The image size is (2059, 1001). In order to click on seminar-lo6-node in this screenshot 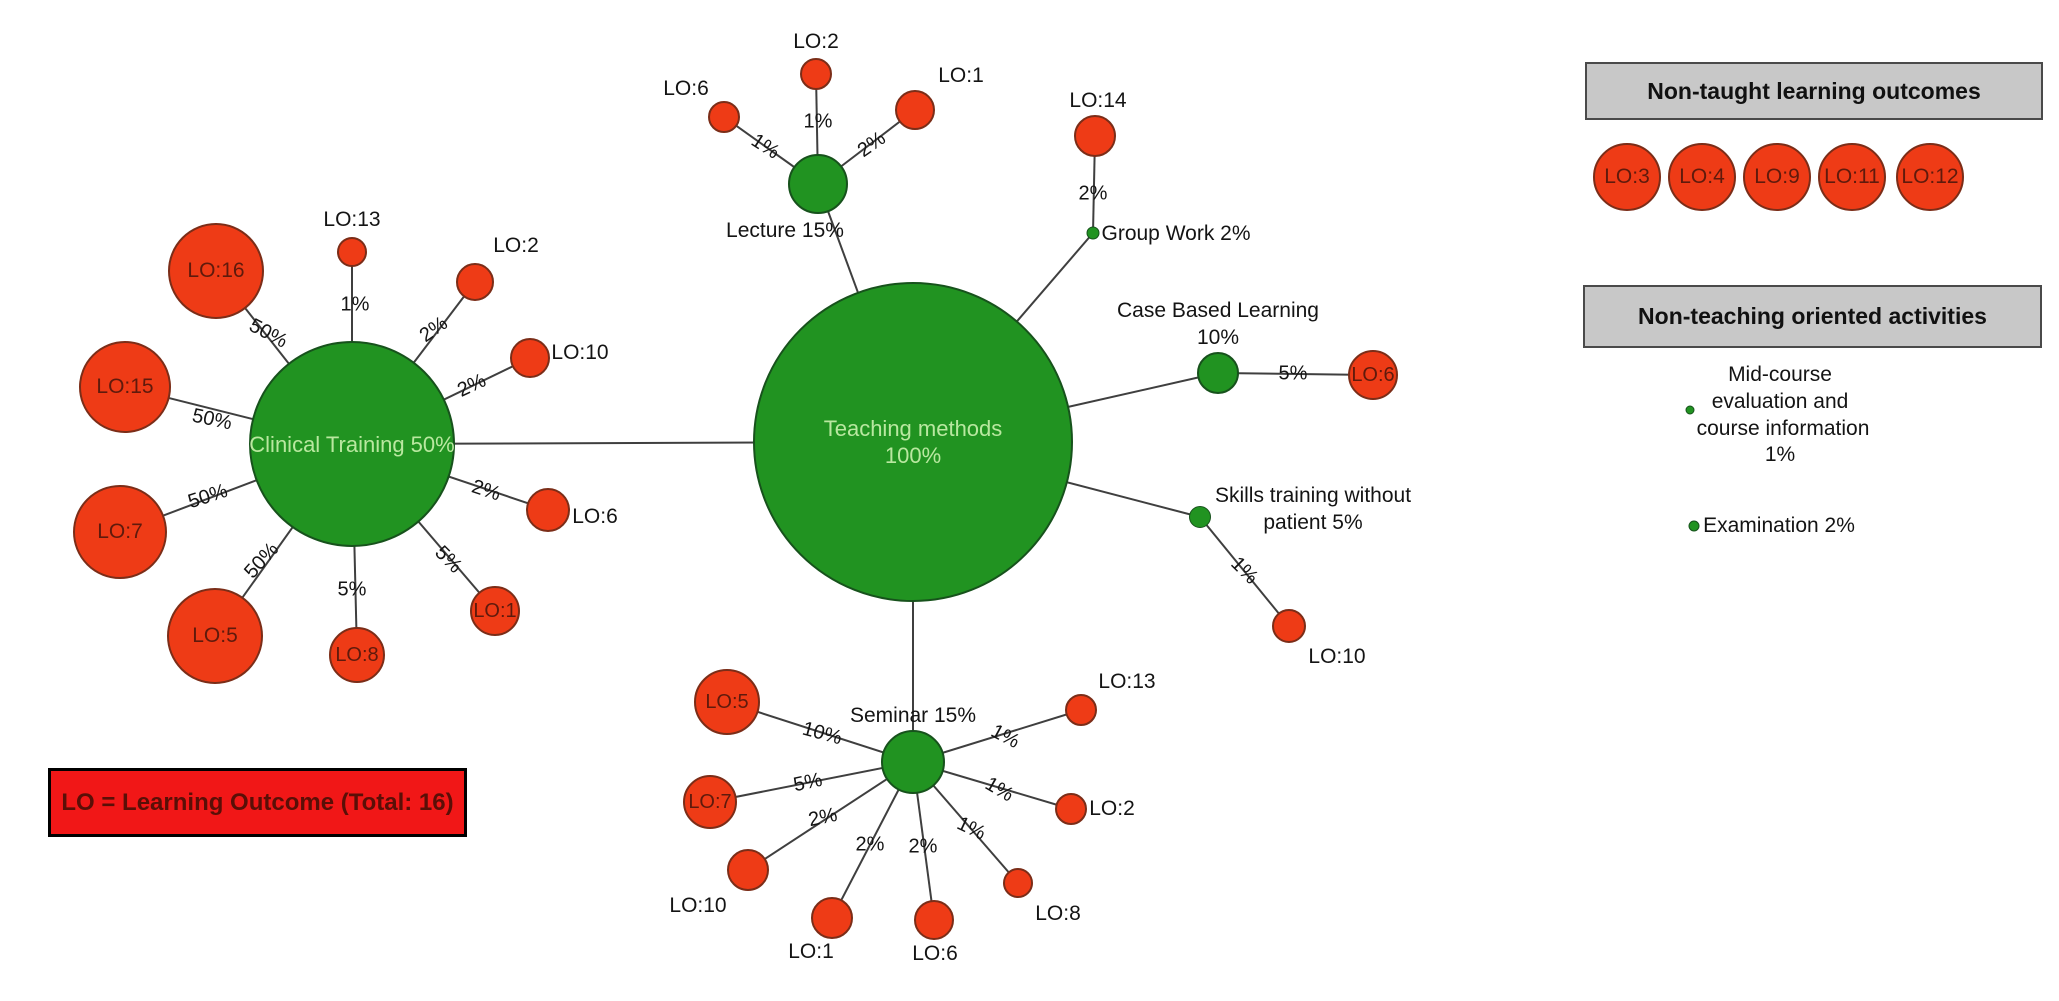, I will do `click(934, 920)`.